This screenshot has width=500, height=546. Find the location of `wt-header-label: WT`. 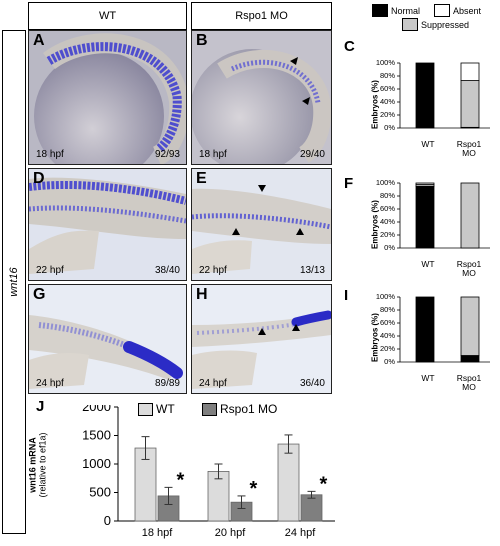

wt-header-label: WT is located at coordinates (107, 16).